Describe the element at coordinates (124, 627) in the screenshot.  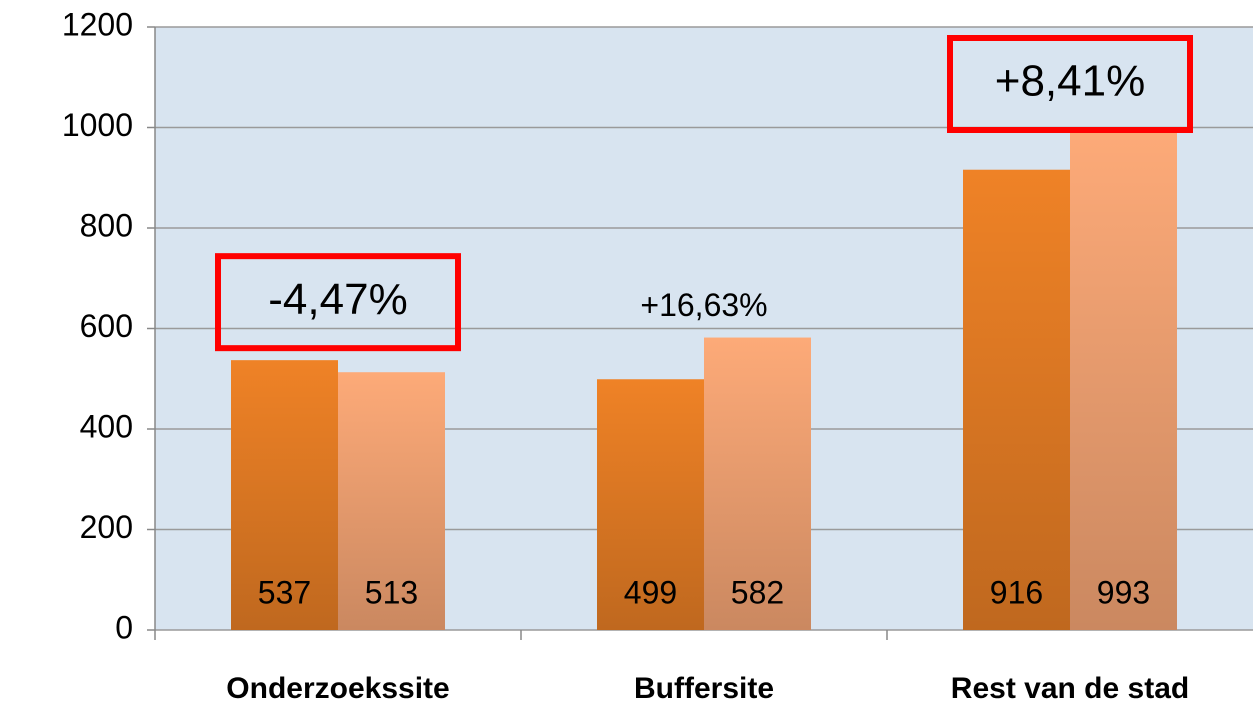
I see `y-tick-label: 0` at that location.